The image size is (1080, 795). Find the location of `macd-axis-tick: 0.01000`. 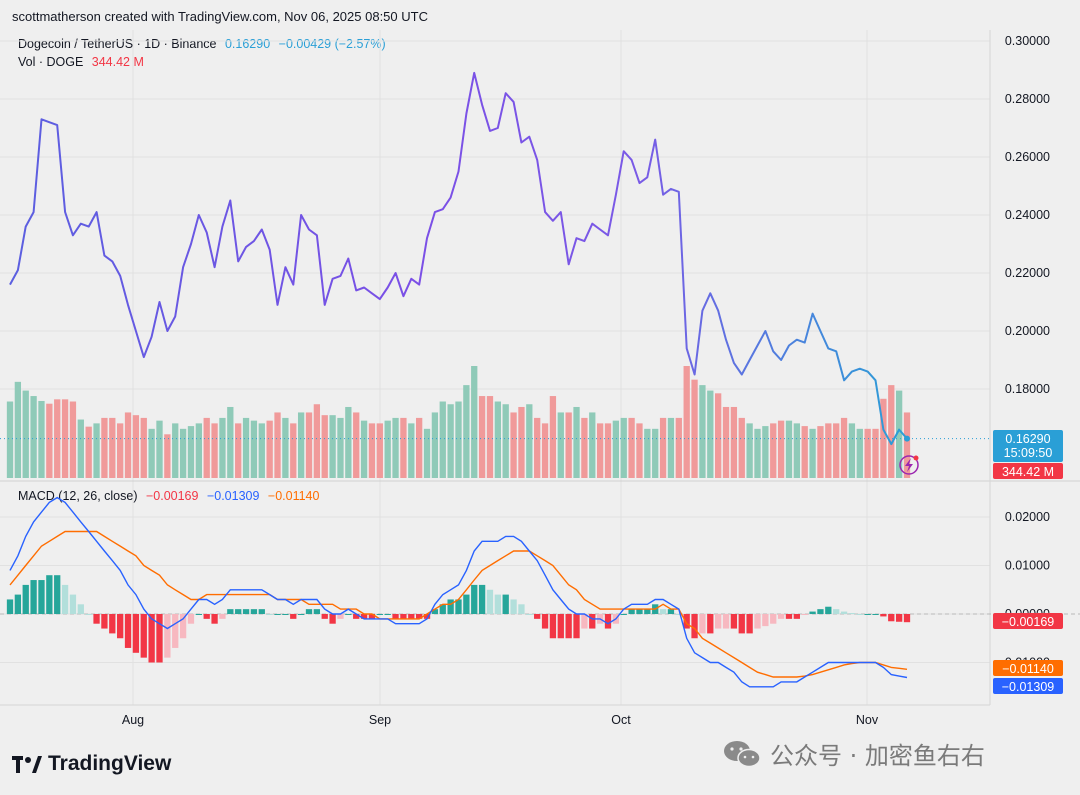

macd-axis-tick: 0.01000 is located at coordinates (1027, 566).